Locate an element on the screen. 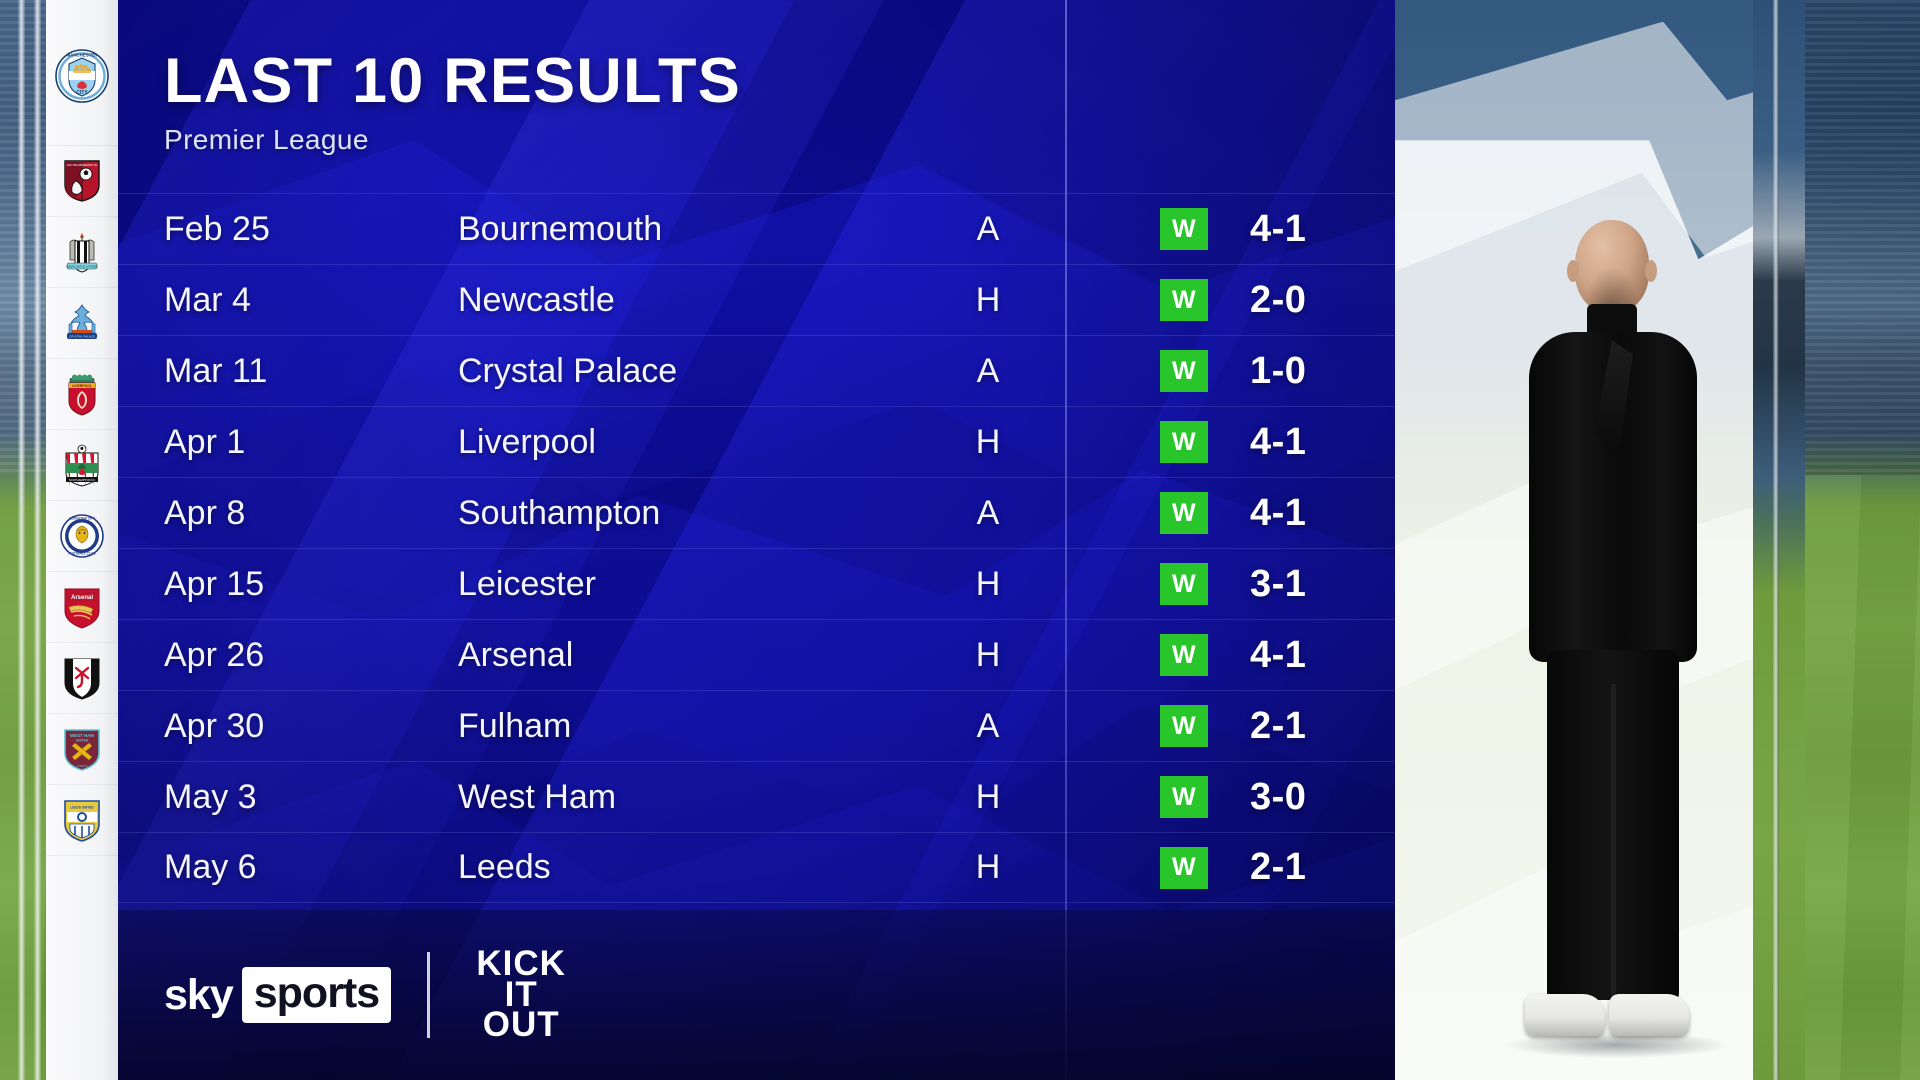  manchester-city-crest: MANCHESTER CITY is located at coordinates (82, 75).